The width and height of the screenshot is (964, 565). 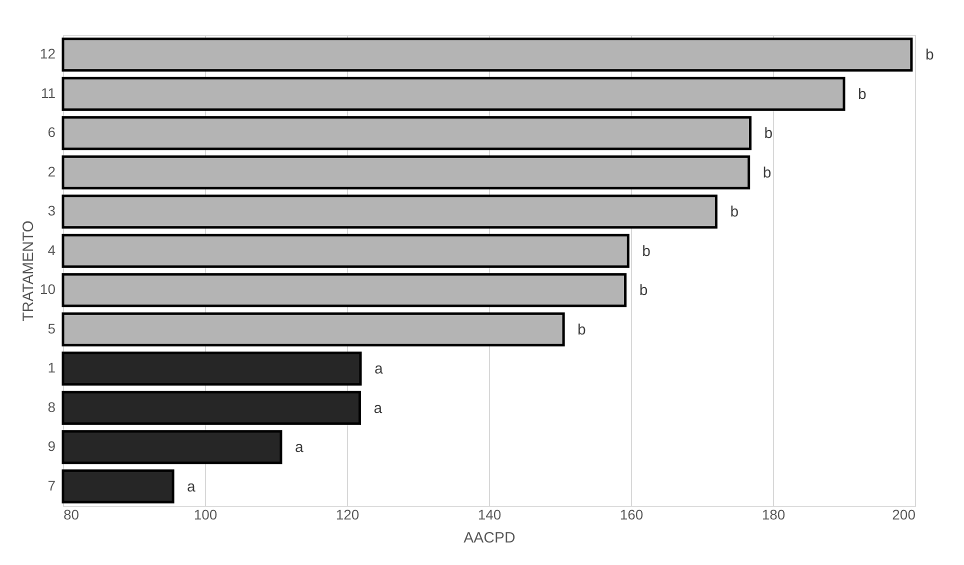 What do you see at coordinates (490, 538) in the screenshot?
I see `x-axis-title: AACPD` at bounding box center [490, 538].